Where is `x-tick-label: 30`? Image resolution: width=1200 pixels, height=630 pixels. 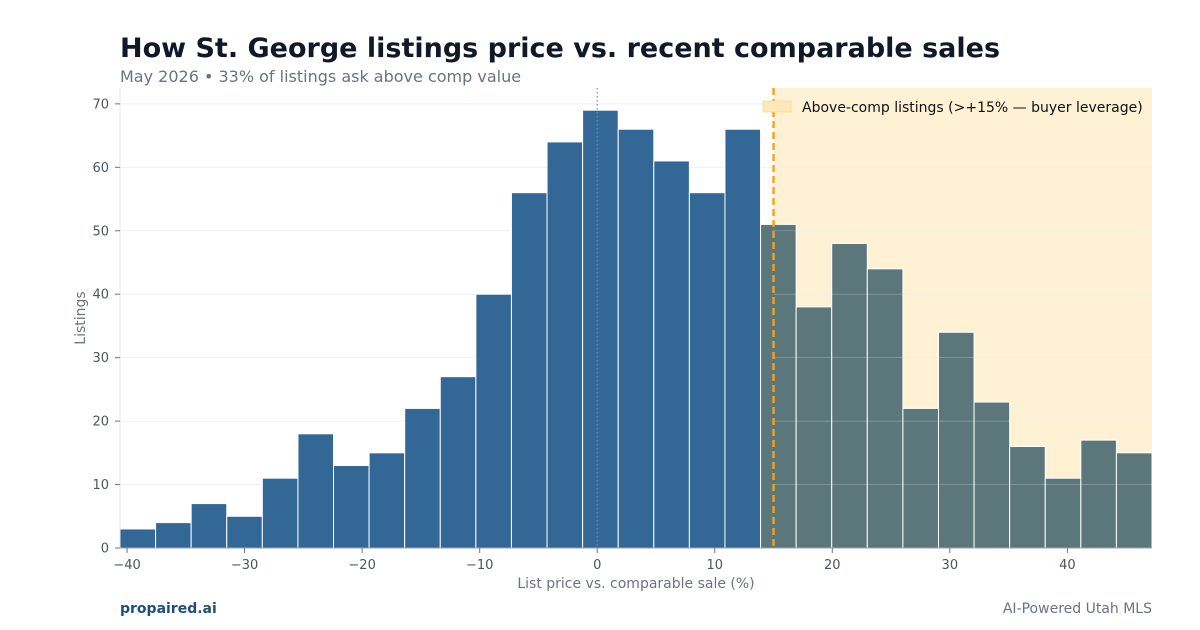 x-tick-label: 30 is located at coordinates (950, 565).